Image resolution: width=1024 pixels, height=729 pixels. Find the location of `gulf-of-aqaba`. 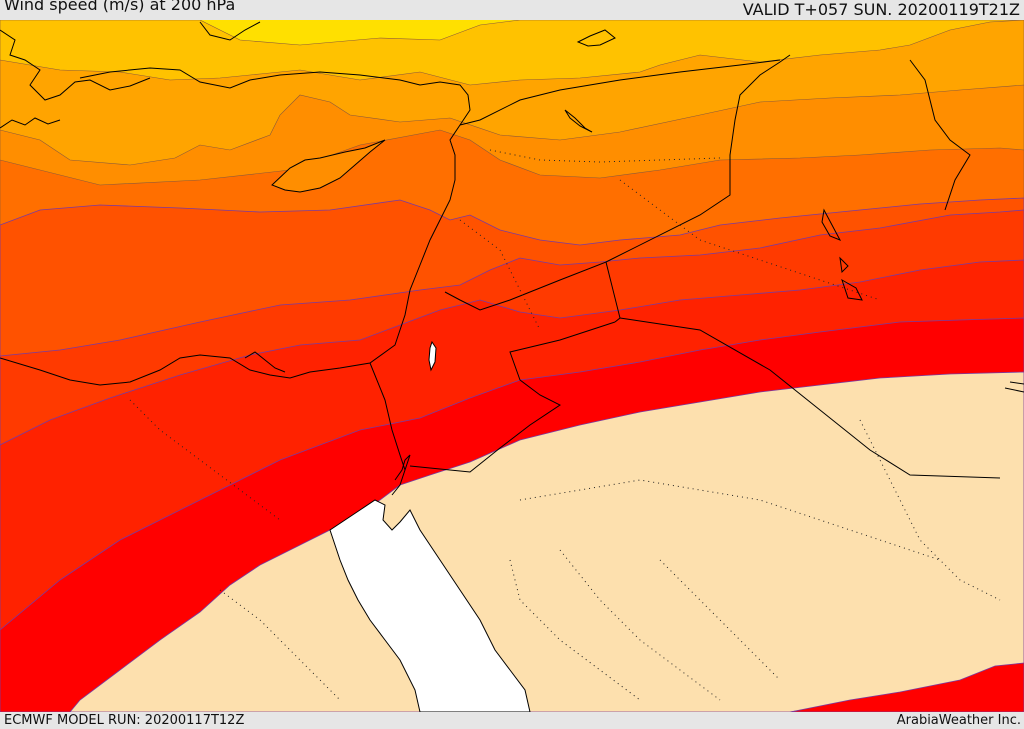

gulf-of-aqaba is located at coordinates (401, 475).